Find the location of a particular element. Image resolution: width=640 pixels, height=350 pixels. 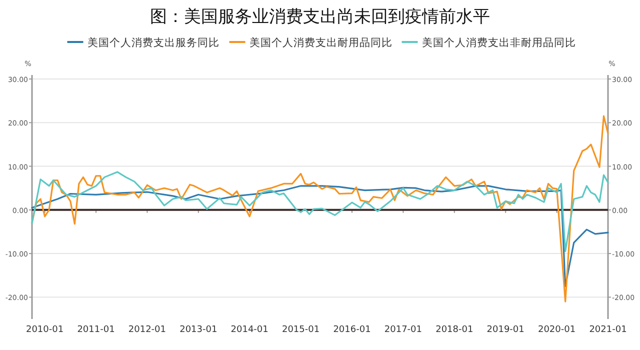

x-tick-label: 2018-01 is located at coordinates (455, 330).